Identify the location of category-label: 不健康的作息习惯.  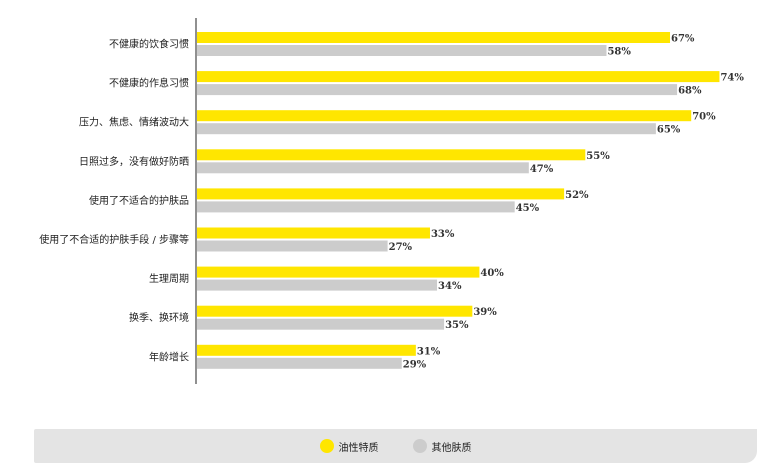
(149, 83).